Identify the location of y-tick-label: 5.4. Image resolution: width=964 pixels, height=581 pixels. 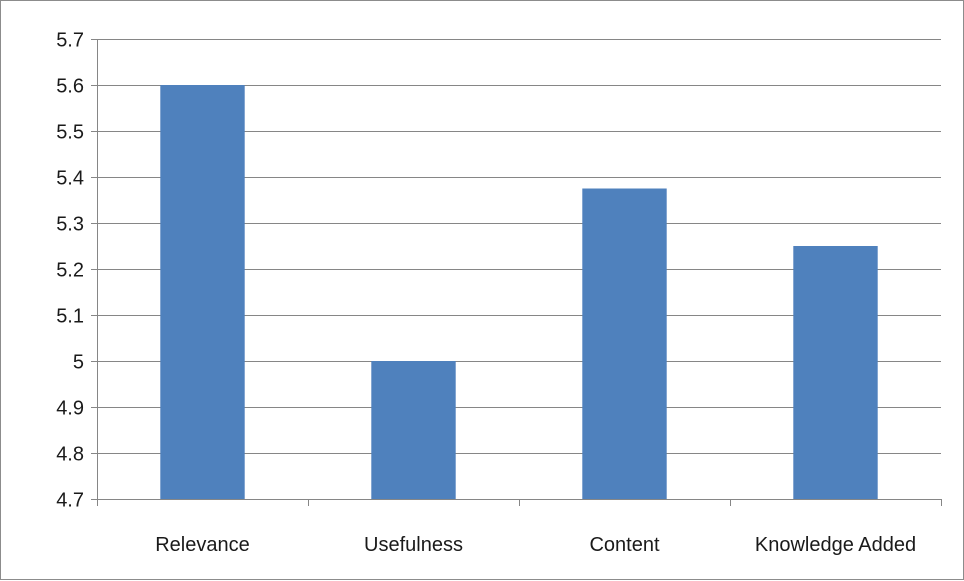
(70, 179).